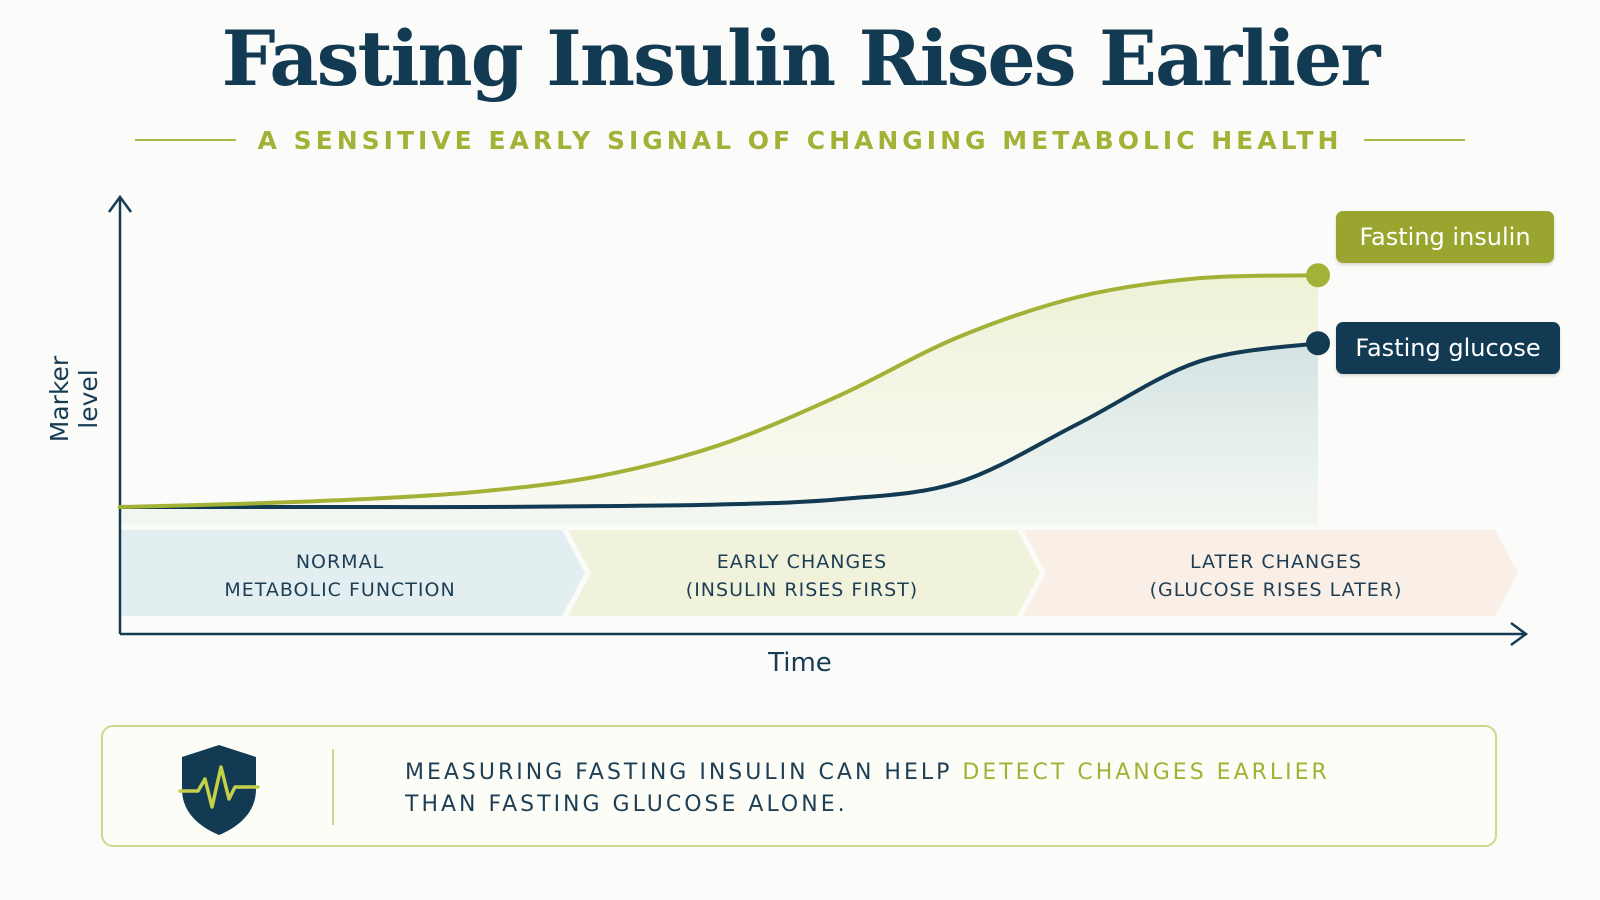  Describe the element at coordinates (1276, 562) in the screenshot. I see `phase-label-line1: LATER CHANGES` at that location.